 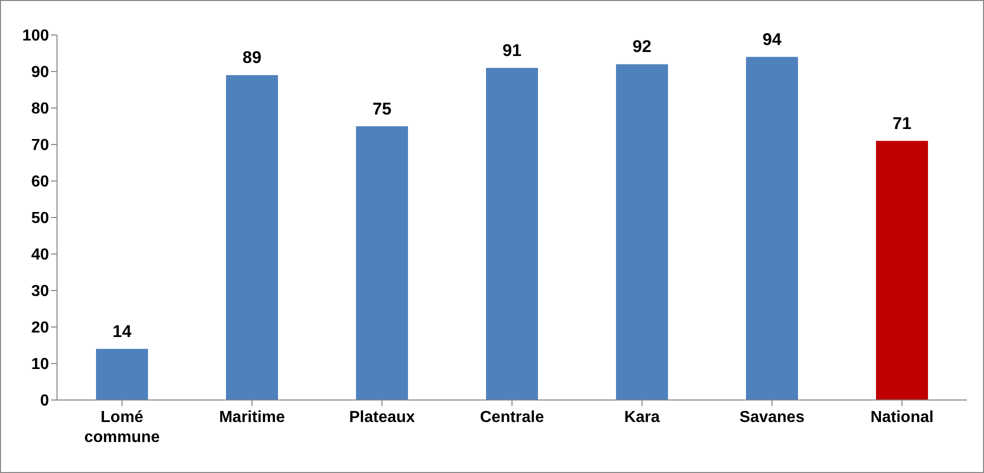 I want to click on y-tick-label: 0, so click(x=45, y=401).